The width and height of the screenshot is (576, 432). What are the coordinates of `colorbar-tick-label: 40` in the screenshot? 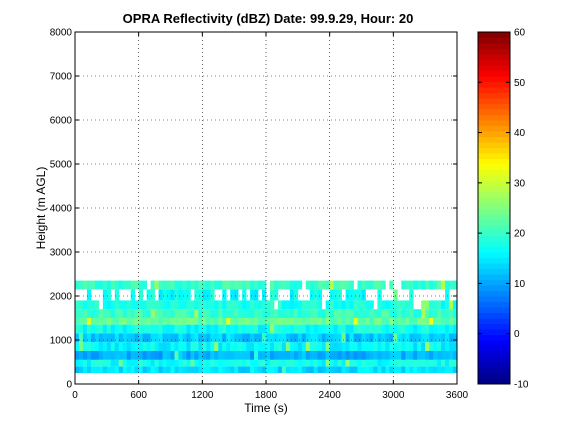 It's located at (520, 133).